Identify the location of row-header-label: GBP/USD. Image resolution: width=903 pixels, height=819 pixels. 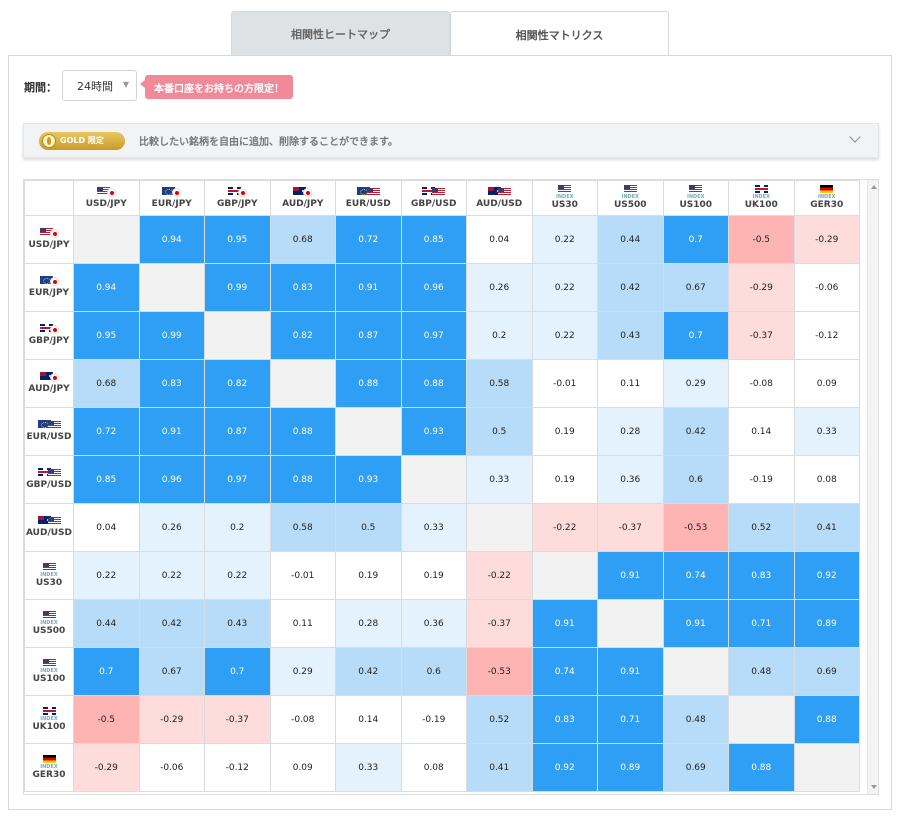
(49, 485).